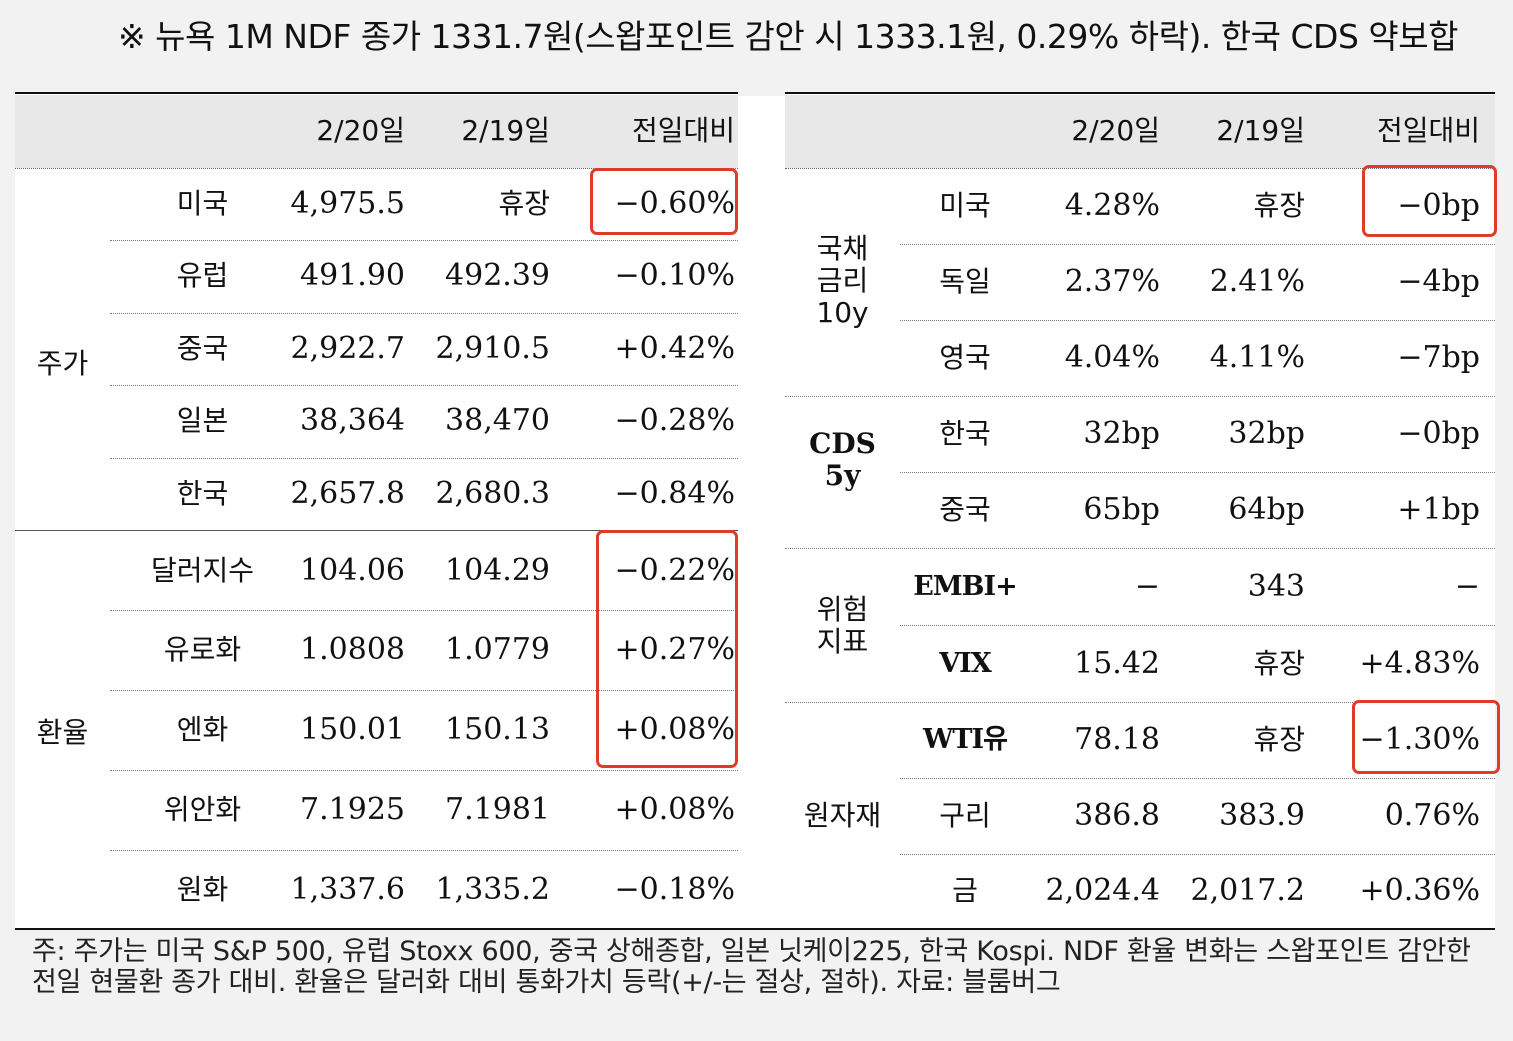 The height and width of the screenshot is (1041, 1513). I want to click on value-d1: 38,364, so click(352, 420).